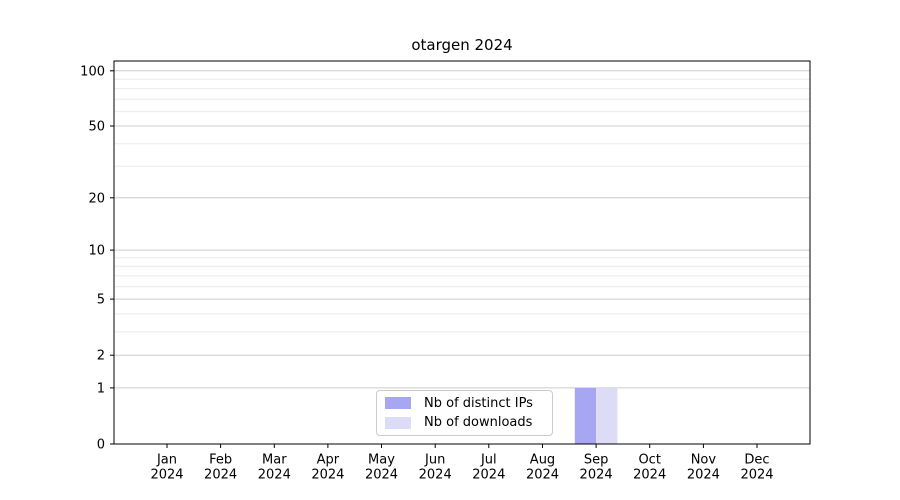  What do you see at coordinates (381, 460) in the screenshot?
I see `x-tick-label-month: May` at bounding box center [381, 460].